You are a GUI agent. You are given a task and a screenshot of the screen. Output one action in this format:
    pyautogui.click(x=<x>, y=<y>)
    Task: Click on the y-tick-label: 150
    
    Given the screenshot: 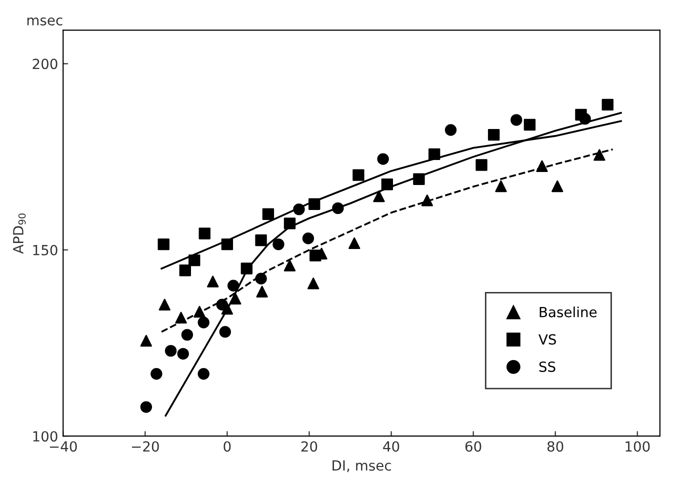 What is the action you would take?
    pyautogui.click(x=45, y=250)
    